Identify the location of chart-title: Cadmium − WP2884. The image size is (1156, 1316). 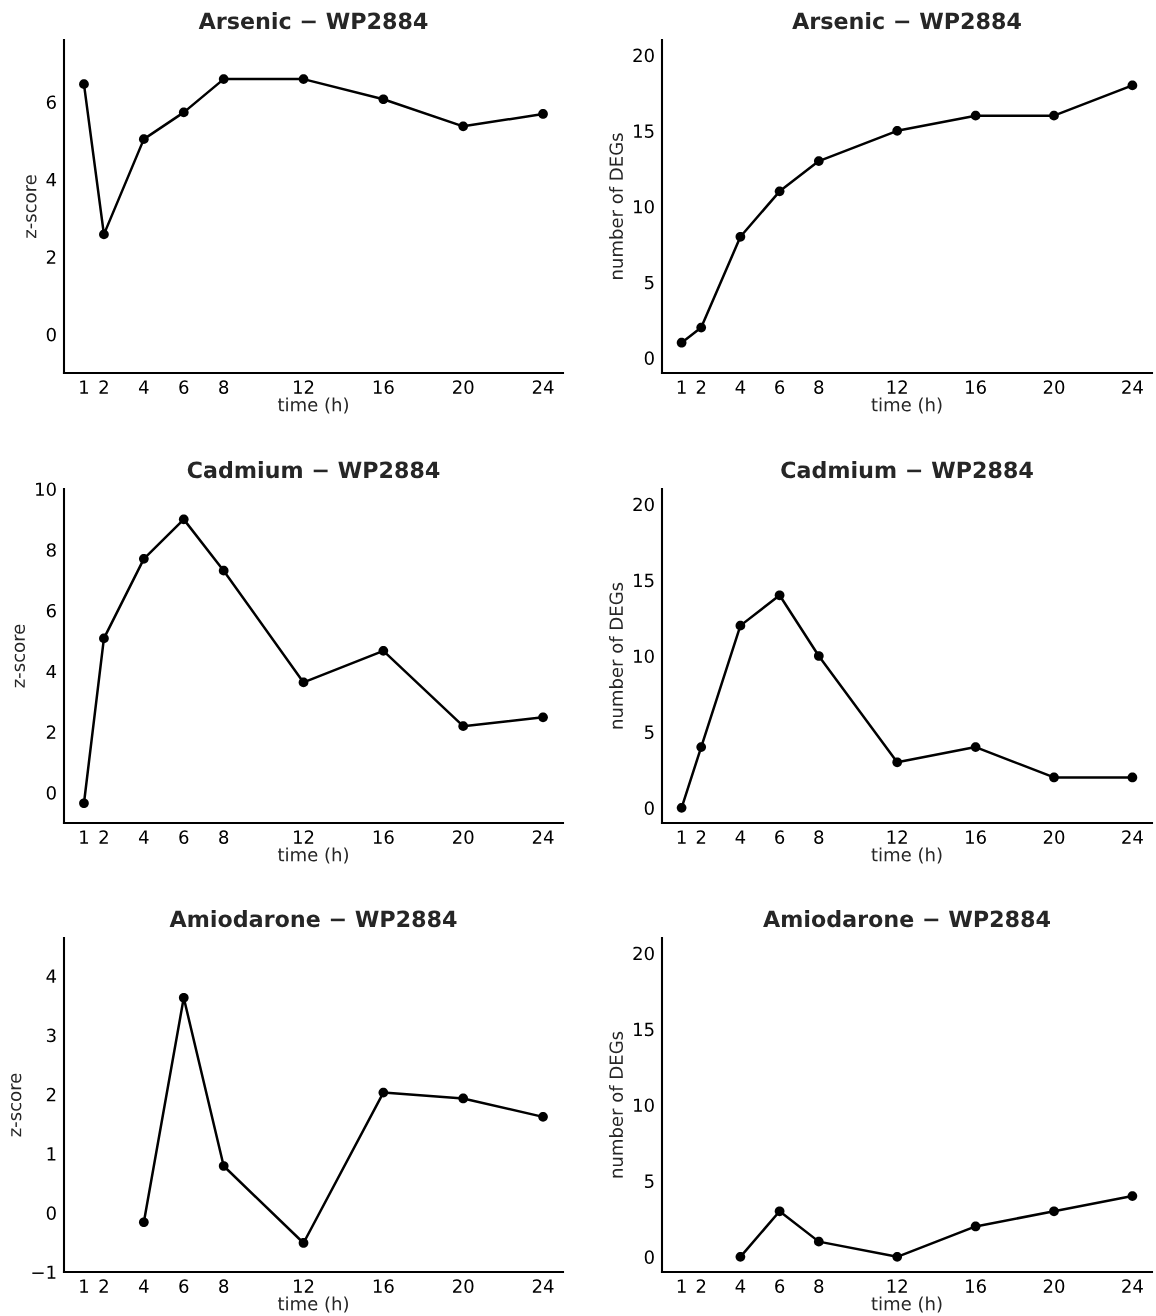
(907, 470).